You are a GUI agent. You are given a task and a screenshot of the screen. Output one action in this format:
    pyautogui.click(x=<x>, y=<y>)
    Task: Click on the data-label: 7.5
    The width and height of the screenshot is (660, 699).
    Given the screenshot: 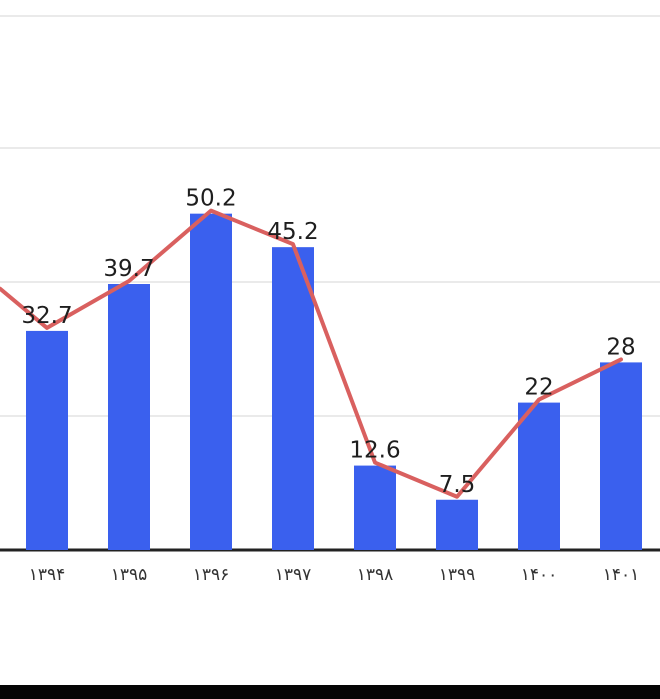 What is the action you would take?
    pyautogui.click(x=457, y=485)
    